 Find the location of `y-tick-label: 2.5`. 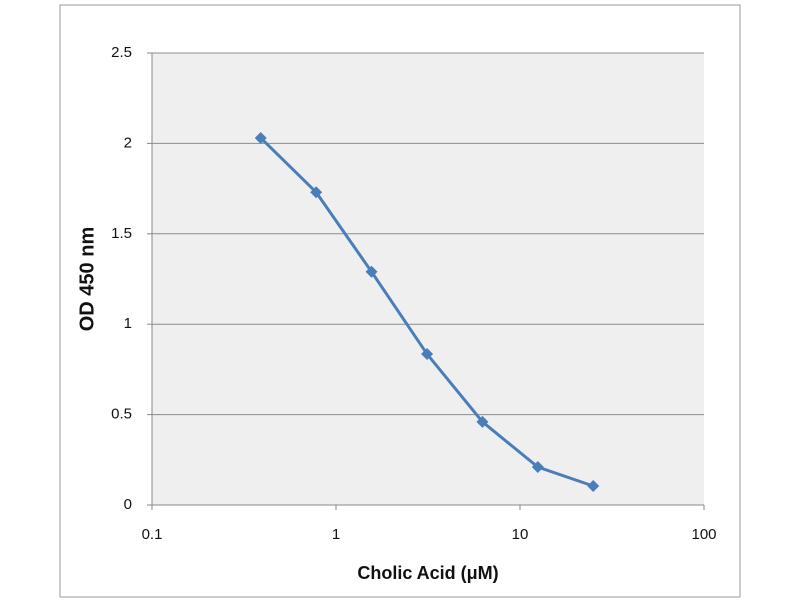

y-tick-label: 2.5 is located at coordinates (121, 52).